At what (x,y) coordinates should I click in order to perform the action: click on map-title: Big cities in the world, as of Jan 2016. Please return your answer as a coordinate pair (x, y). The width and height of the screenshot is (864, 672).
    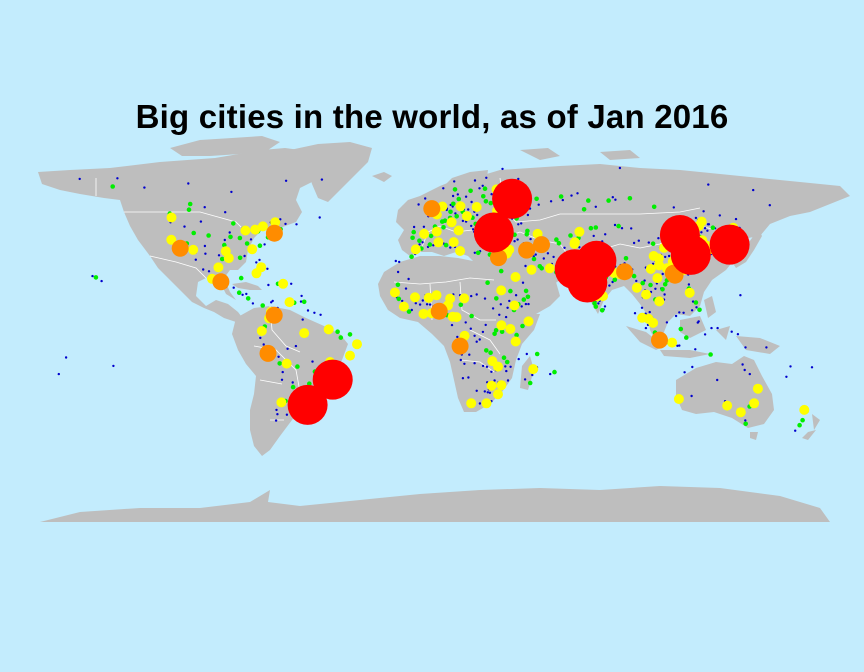
    Looking at the image, I should click on (432, 116).